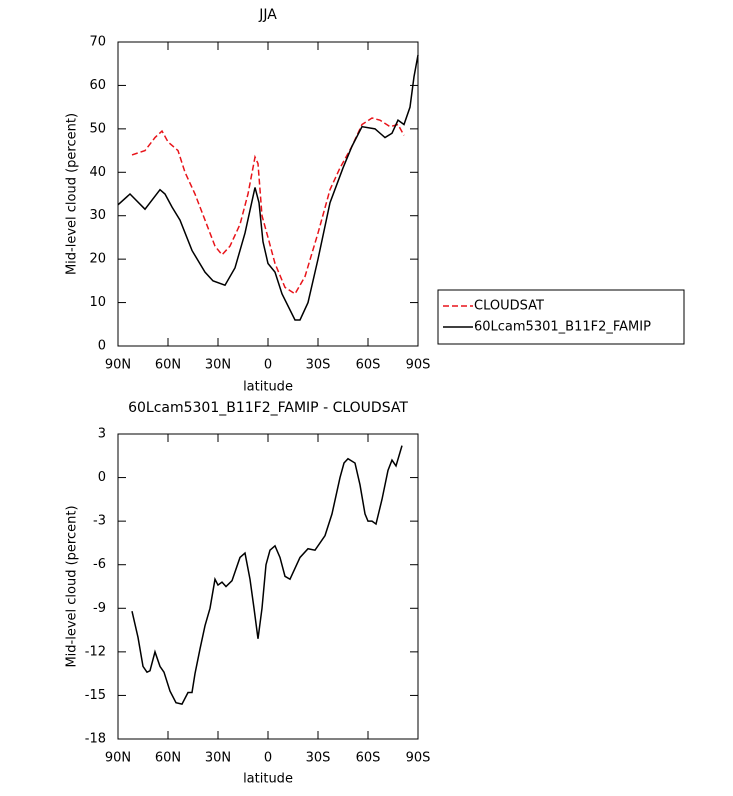  What do you see at coordinates (97, 42) in the screenshot?
I see `y-tick-label: 70` at bounding box center [97, 42].